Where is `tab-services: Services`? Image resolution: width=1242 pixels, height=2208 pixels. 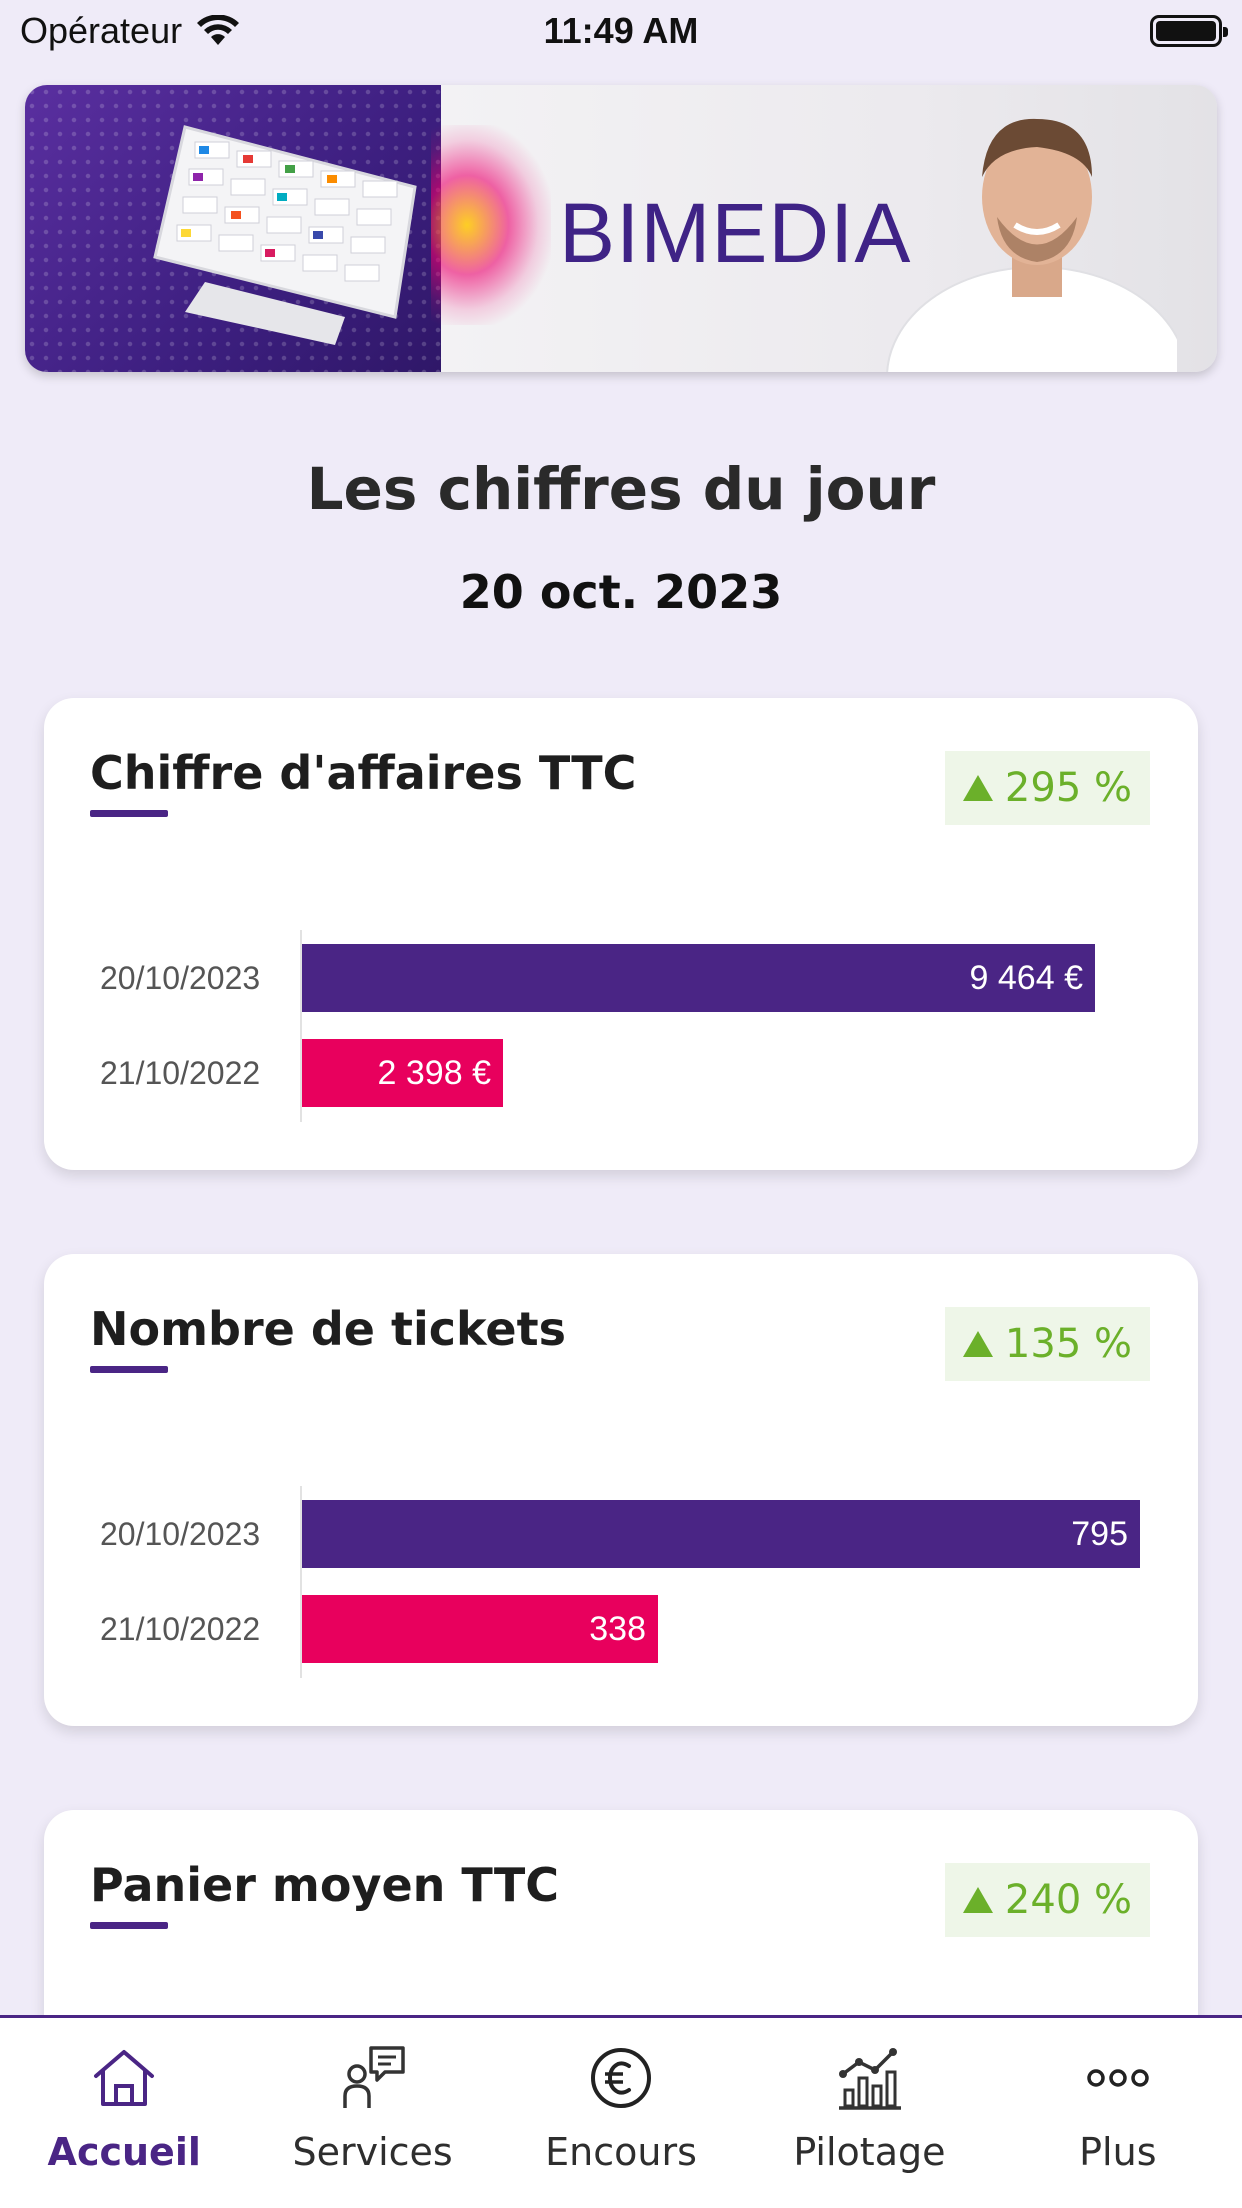
tab-services: Services is located at coordinates (372, 2113).